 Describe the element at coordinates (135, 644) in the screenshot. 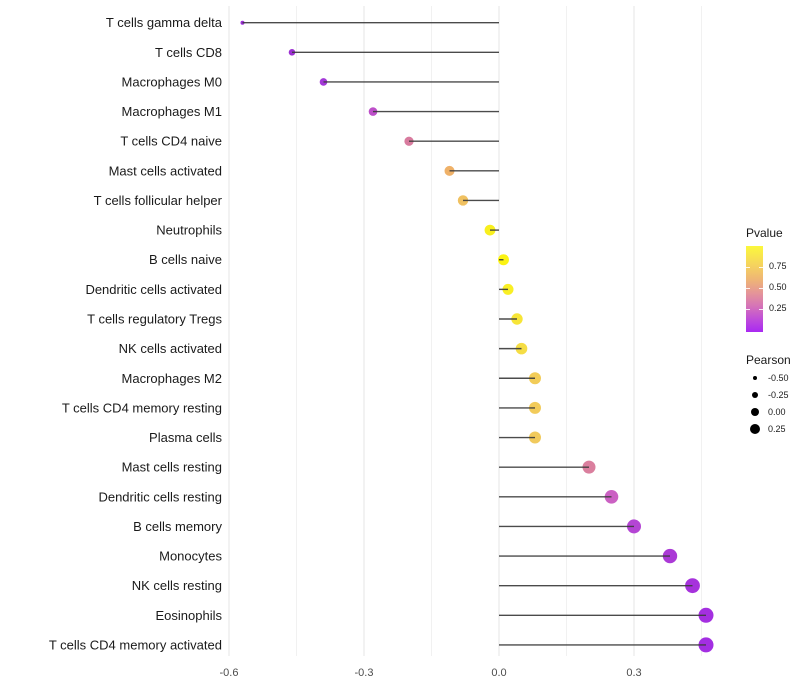

I see `y-axis-label: T cells CD4 memory activated` at that location.